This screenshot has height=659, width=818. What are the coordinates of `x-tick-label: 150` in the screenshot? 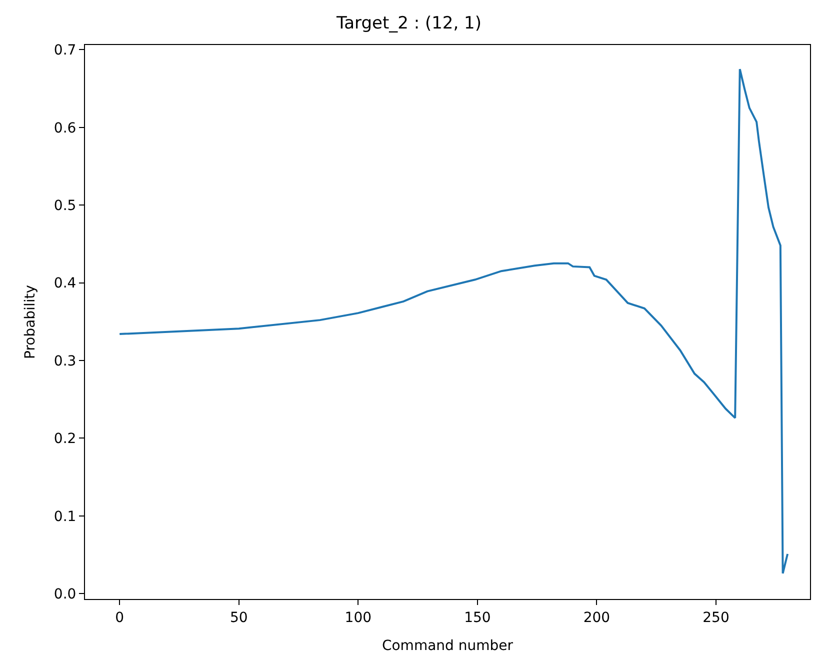 It's located at (477, 618).